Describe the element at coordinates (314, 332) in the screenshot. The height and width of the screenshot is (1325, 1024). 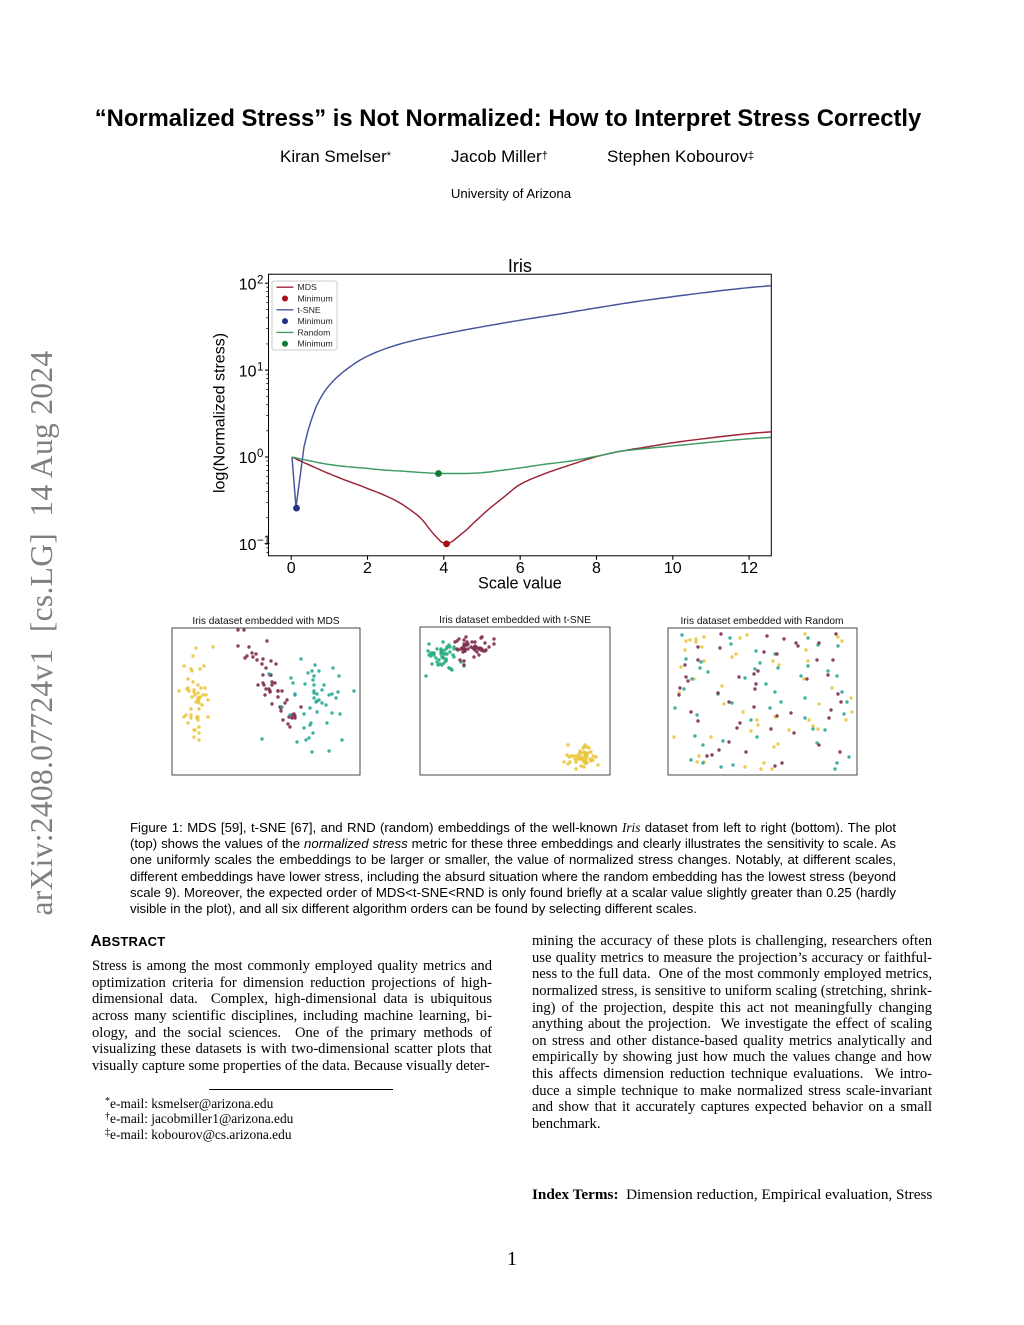
I see `svg-text: Random` at that location.